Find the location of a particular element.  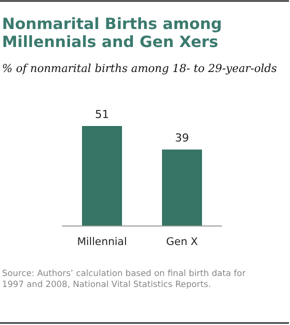

chart-title: Nonmarital Births among Millennials and Gen Xers is located at coordinates (112, 33).